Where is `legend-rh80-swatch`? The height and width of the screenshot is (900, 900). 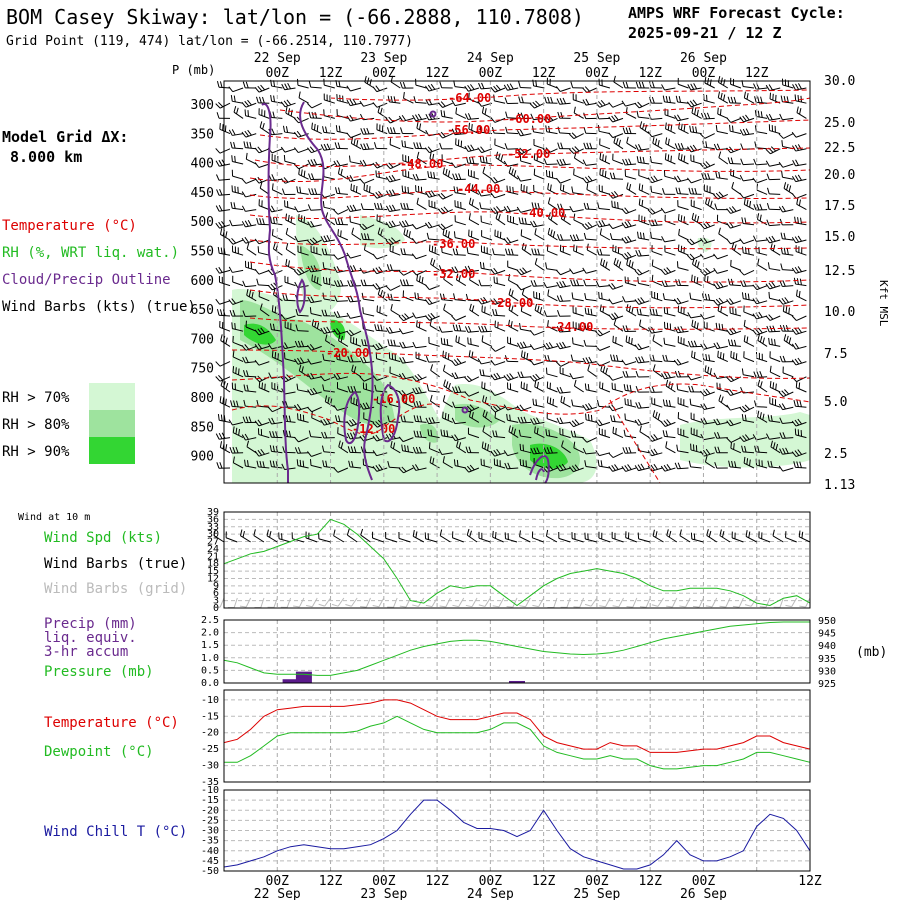
legend-rh80-swatch is located at coordinates (112, 423).